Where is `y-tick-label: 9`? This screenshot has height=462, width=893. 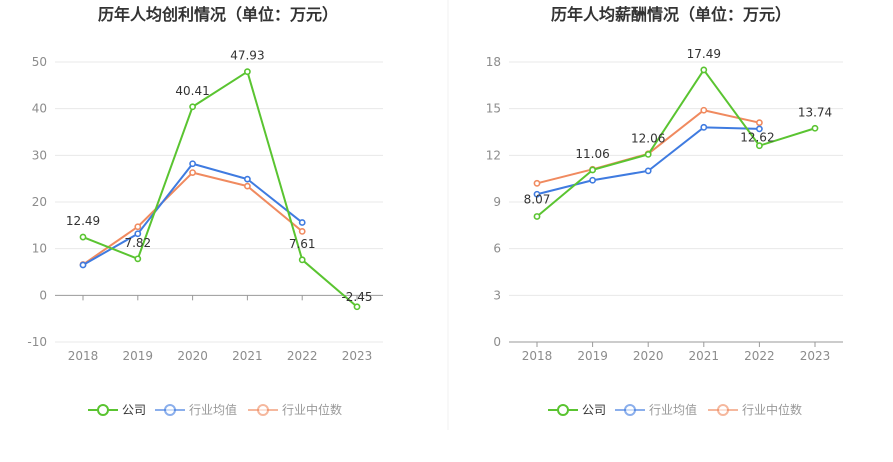 y-tick-label: 9 is located at coordinates (497, 202).